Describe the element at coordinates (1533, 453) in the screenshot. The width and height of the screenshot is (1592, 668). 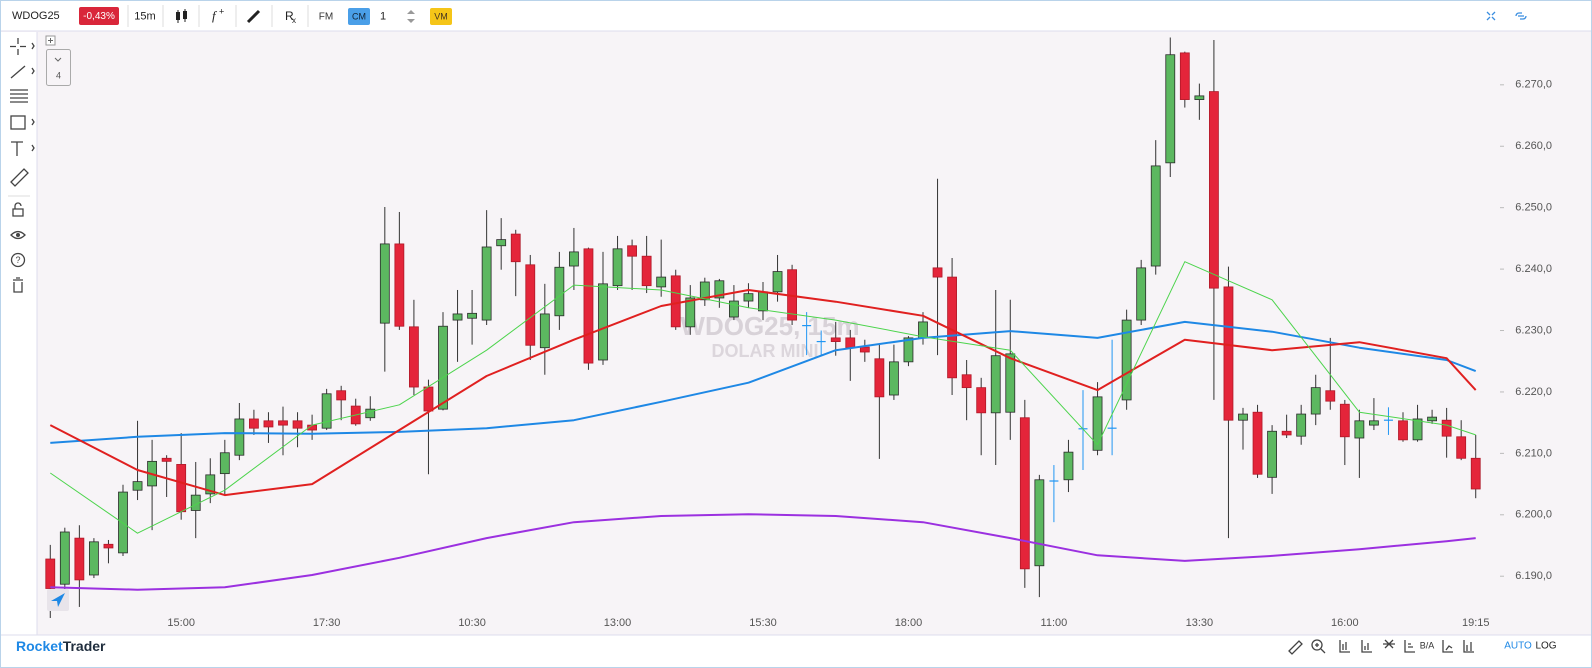
I see `y-tick-label: 6.210,0` at that location.